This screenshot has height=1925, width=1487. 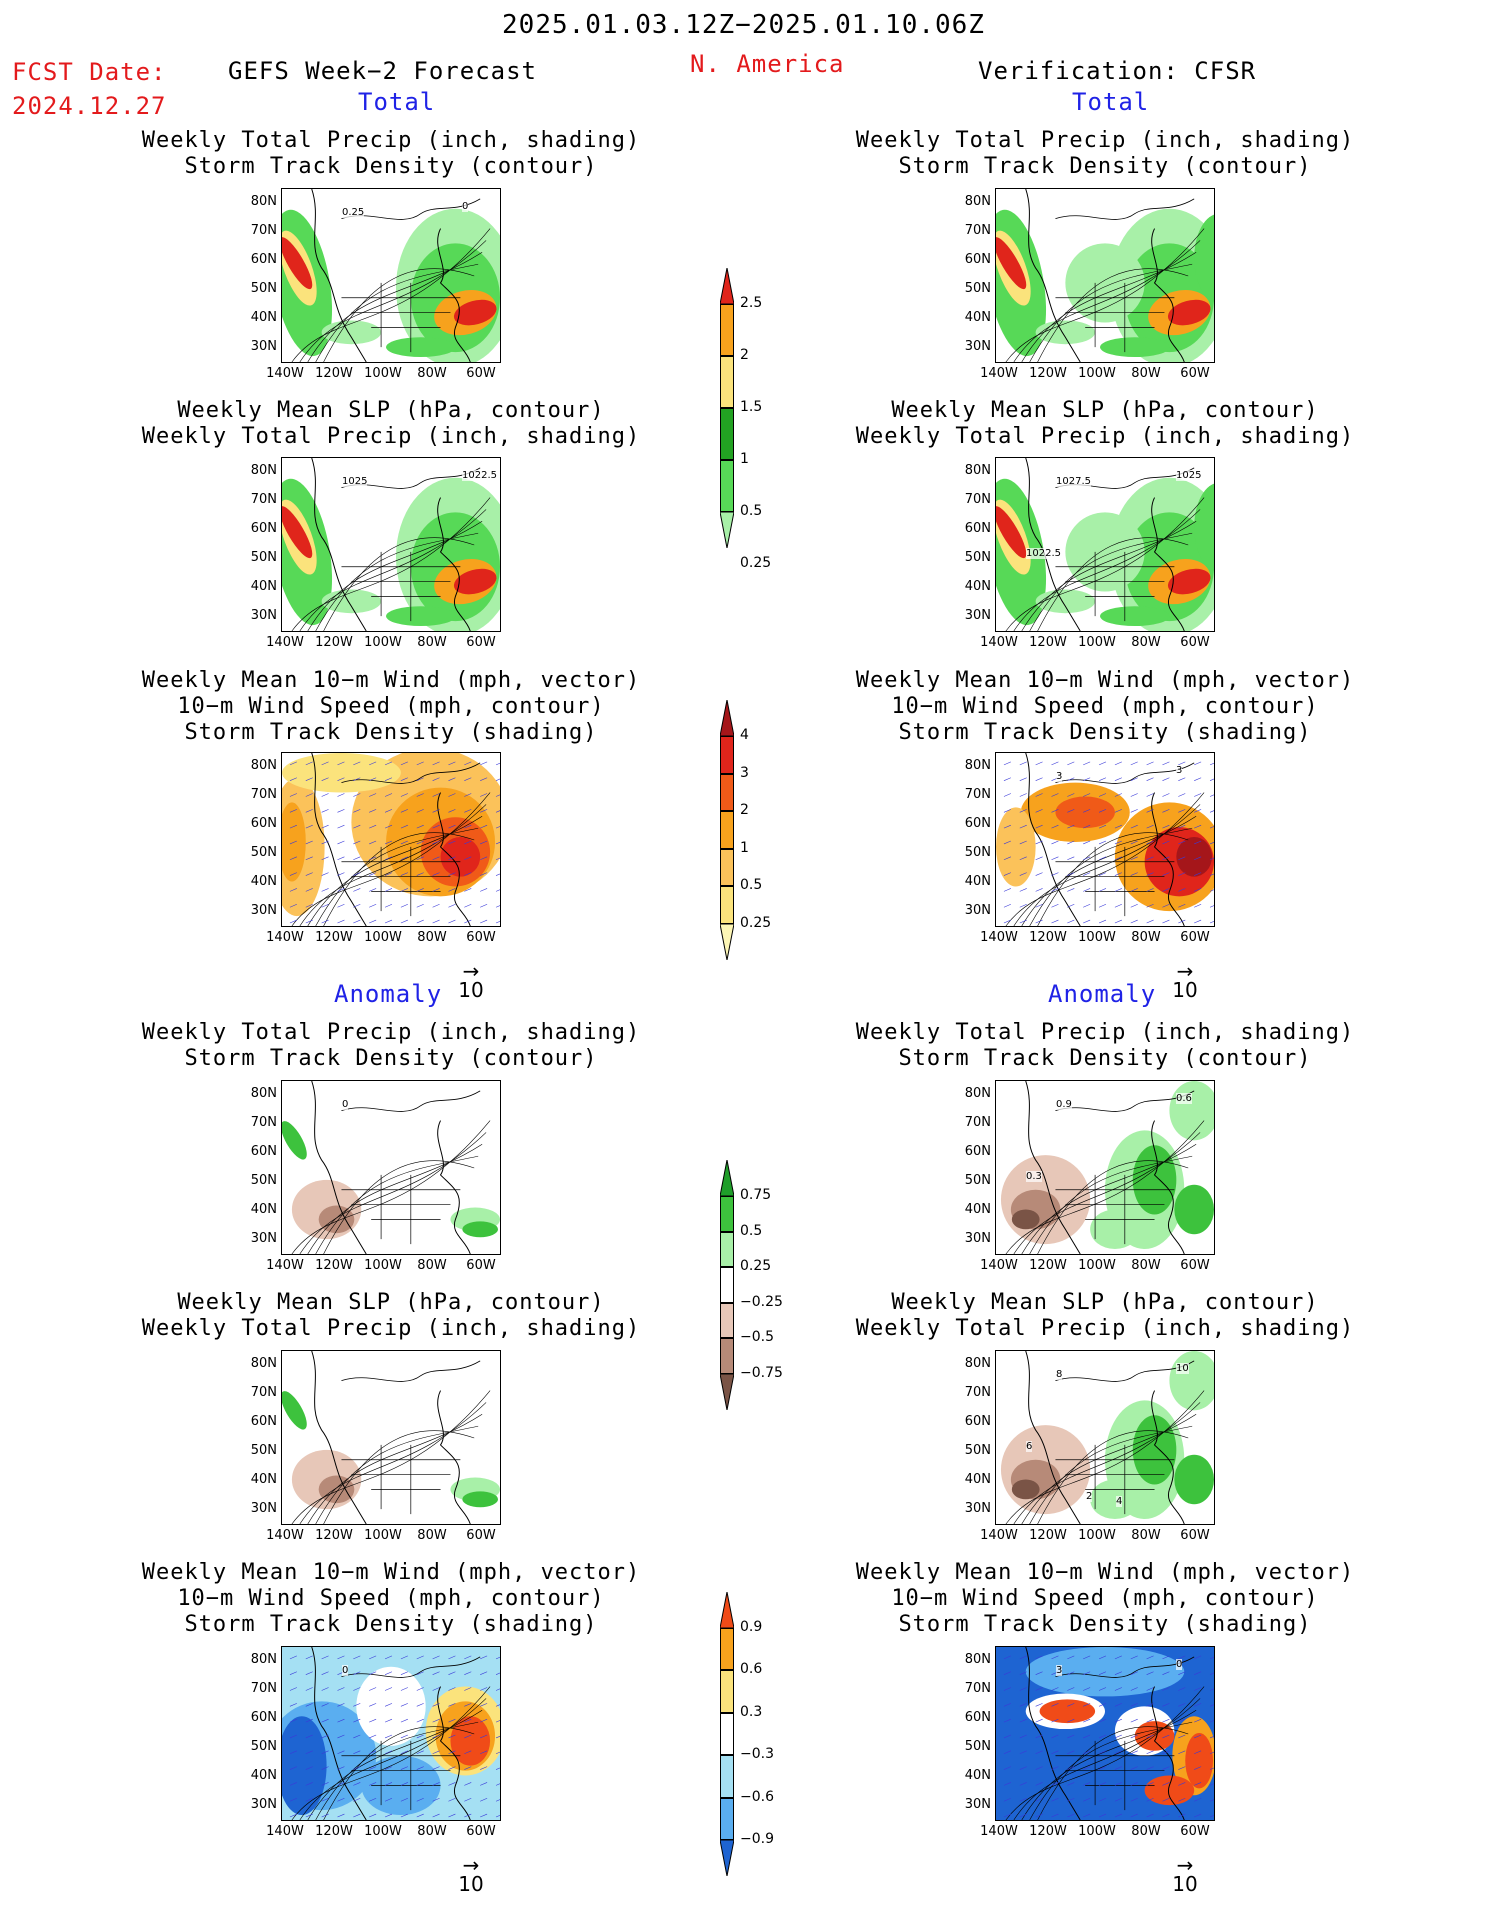 I want to click on panel-title-r5-c2-l1: Weekly Mean SLP (hPa, contour), so click(x=1105, y=1302).